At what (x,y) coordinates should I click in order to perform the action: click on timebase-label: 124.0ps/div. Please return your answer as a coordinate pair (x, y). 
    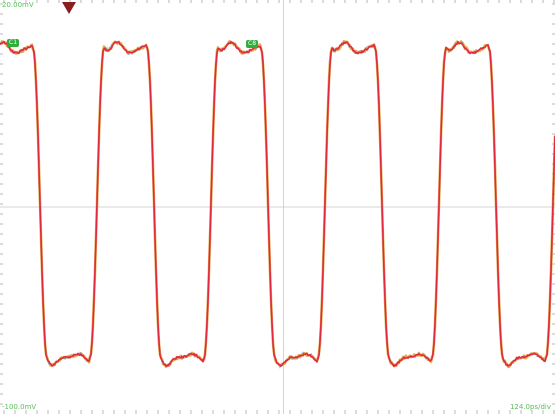
    Looking at the image, I should click on (530, 407).